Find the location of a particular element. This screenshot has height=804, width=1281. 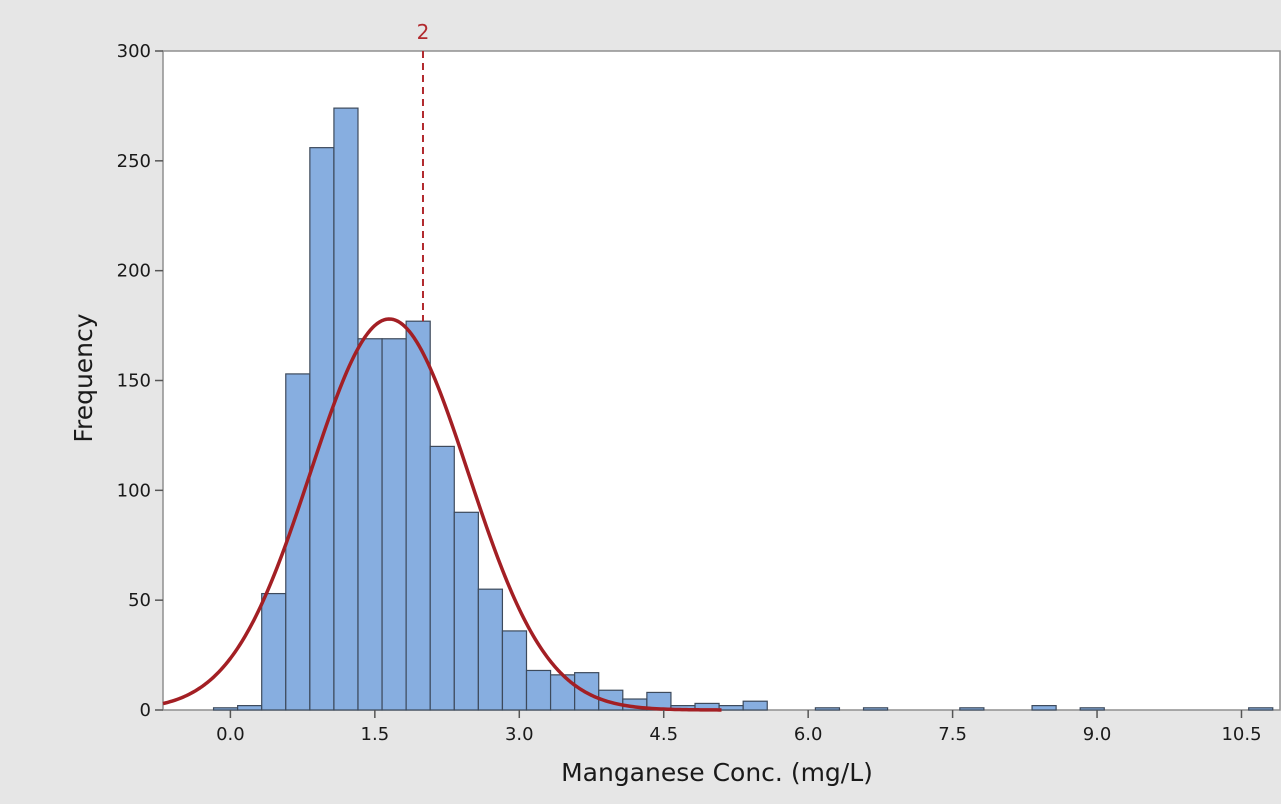

y-axis-title: Frequency is located at coordinates (83, 377).